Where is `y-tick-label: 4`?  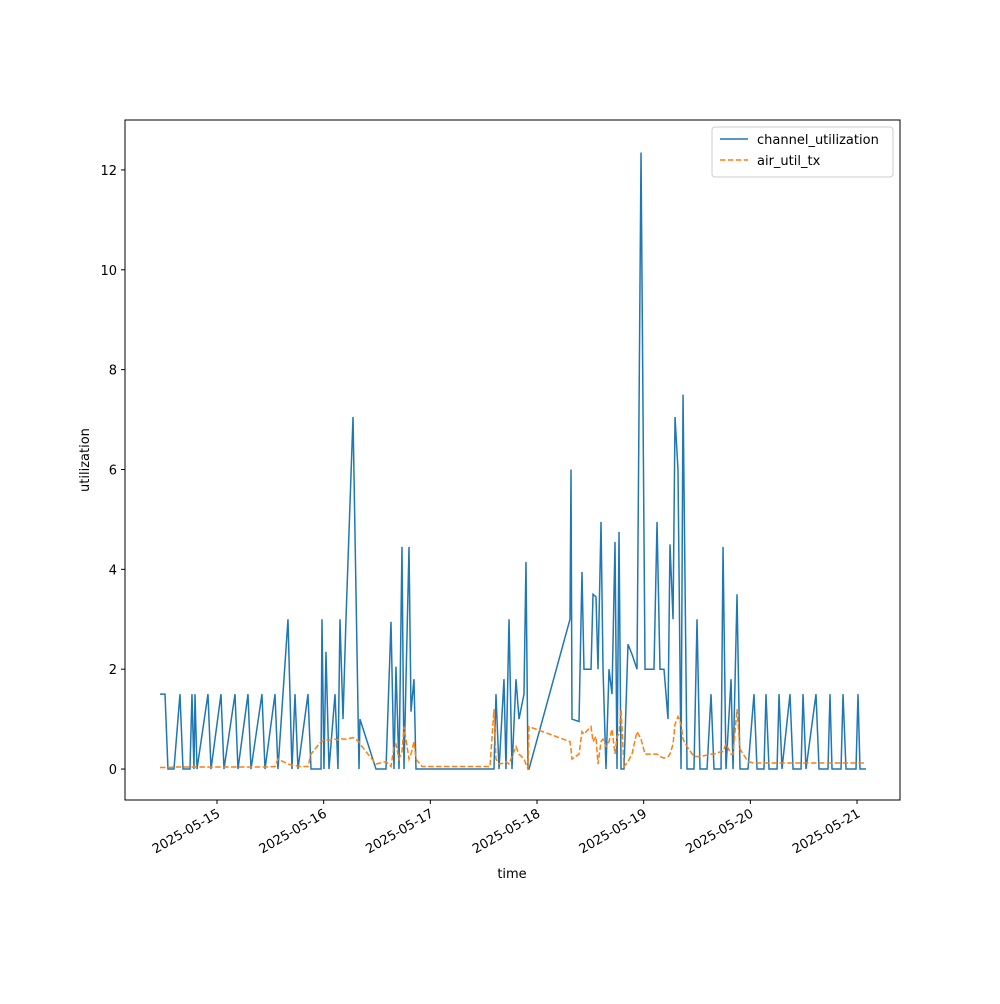 y-tick-label: 4 is located at coordinates (113, 570).